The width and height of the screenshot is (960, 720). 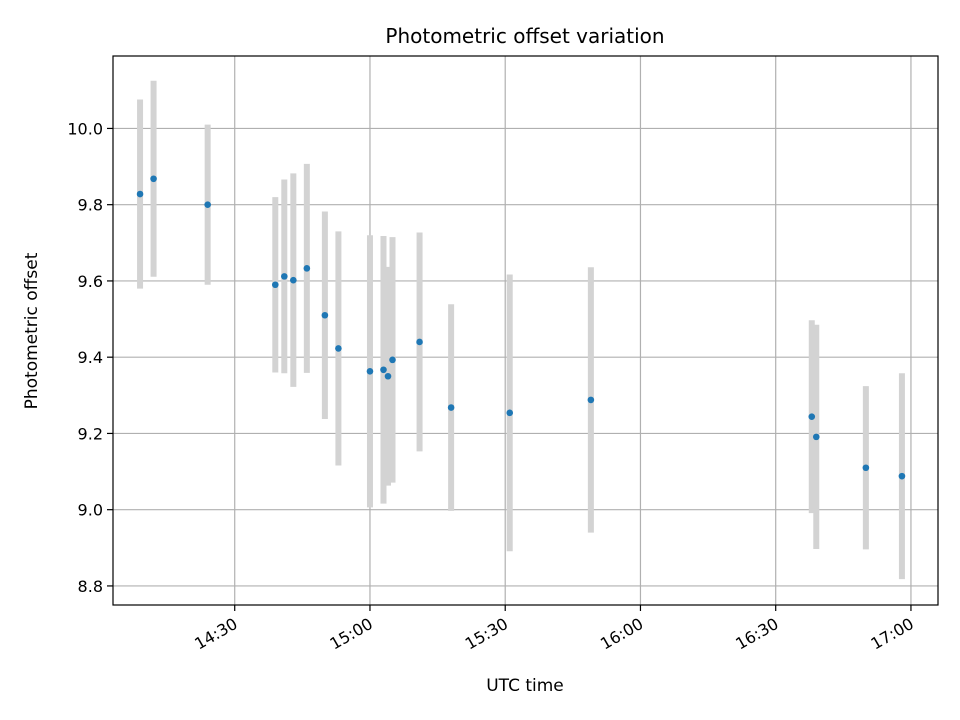 What do you see at coordinates (90, 510) in the screenshot?
I see `y-tick-label: 9.0` at bounding box center [90, 510].